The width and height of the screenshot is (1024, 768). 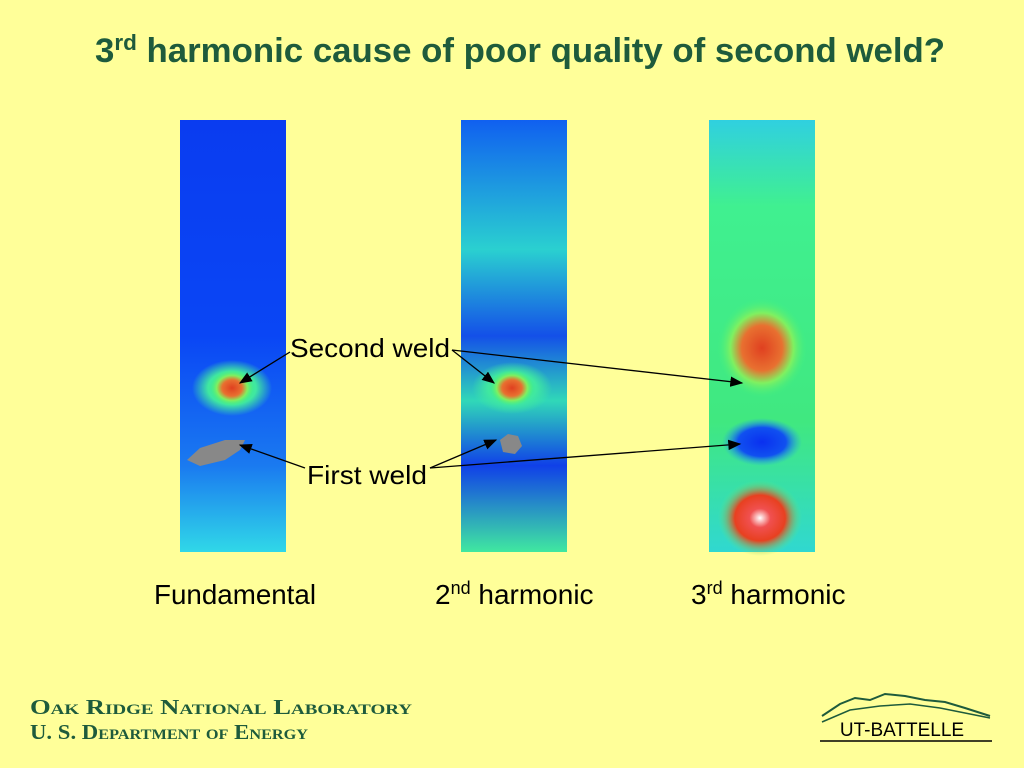 What do you see at coordinates (699, 594) in the screenshot?
I see `caption-number: 3` at bounding box center [699, 594].